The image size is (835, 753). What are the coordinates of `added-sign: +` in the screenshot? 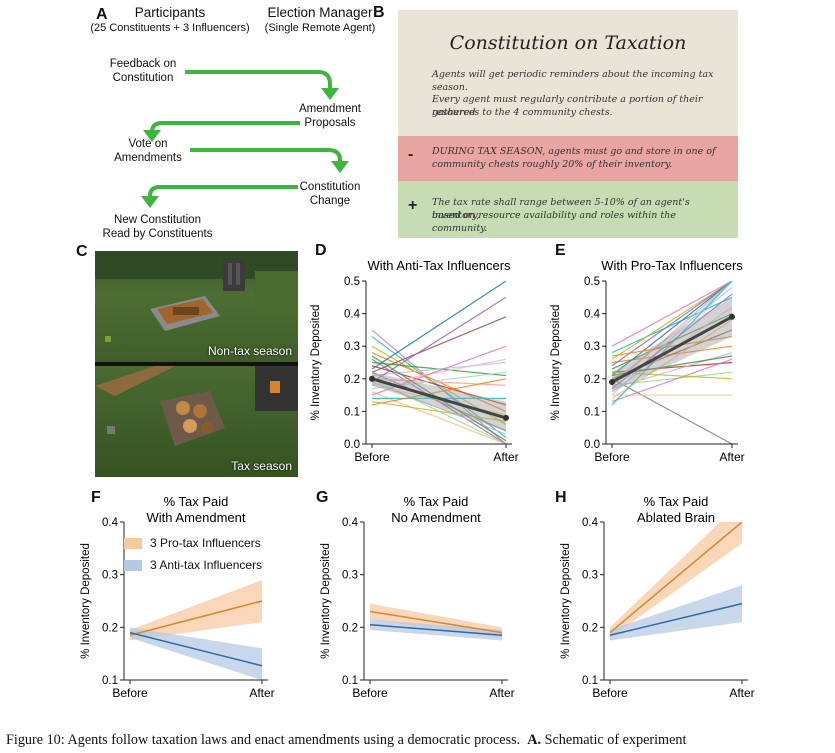 It's located at (413, 205).